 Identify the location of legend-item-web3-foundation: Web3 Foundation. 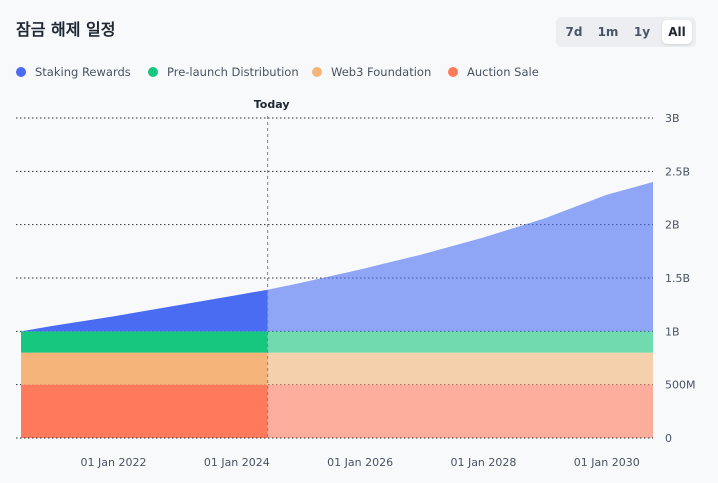
(371, 72).